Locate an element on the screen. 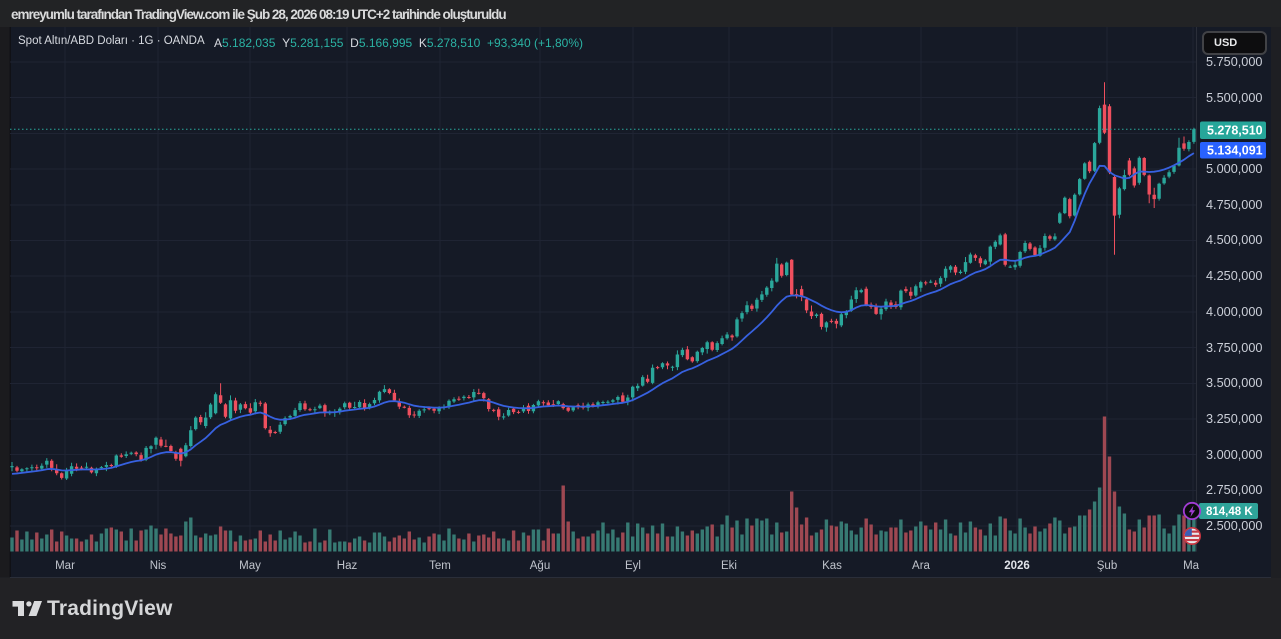  svg-text: Ağu is located at coordinates (540, 566).